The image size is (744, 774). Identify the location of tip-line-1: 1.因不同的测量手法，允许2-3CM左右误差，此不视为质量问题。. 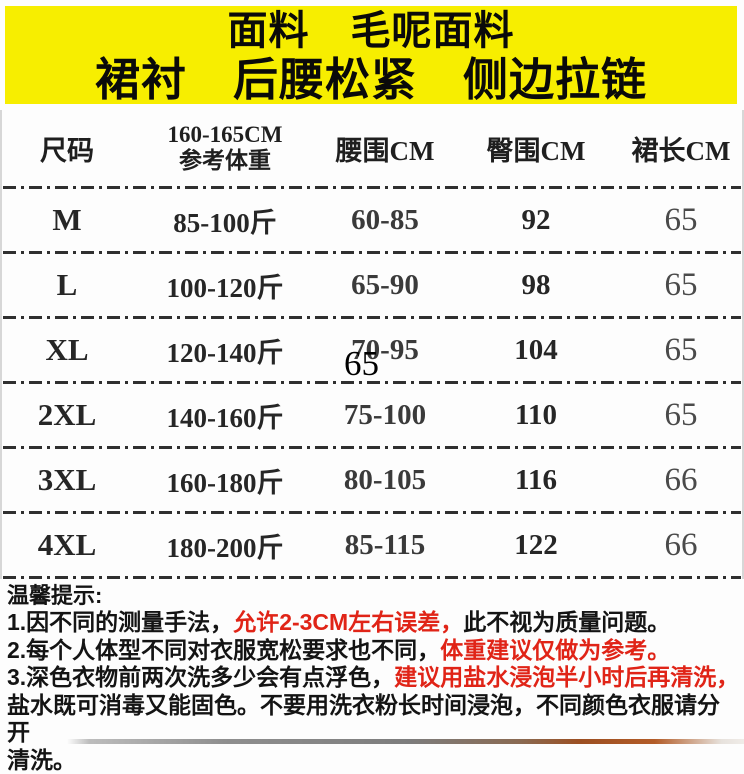
(373, 623).